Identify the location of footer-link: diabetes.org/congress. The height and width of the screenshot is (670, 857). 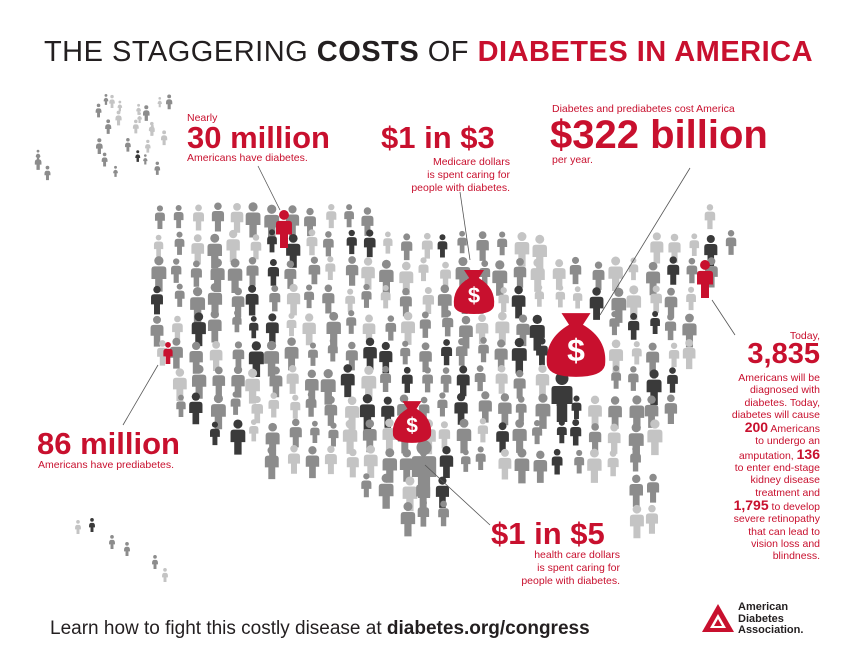
(488, 628).